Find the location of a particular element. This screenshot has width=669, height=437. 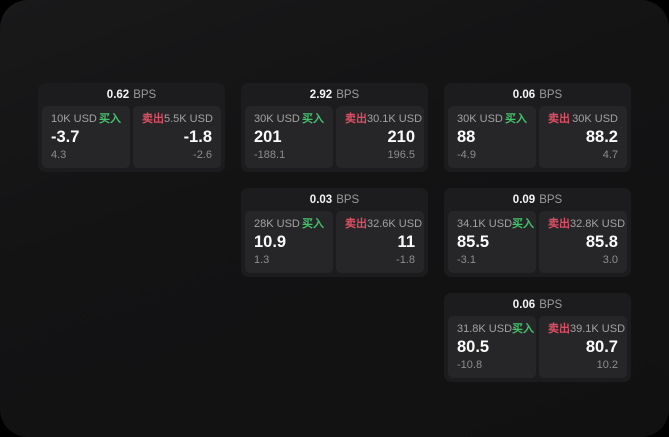

sell-tile: 卖出 32.8K USD 85.8 3.0 is located at coordinates (583, 242).